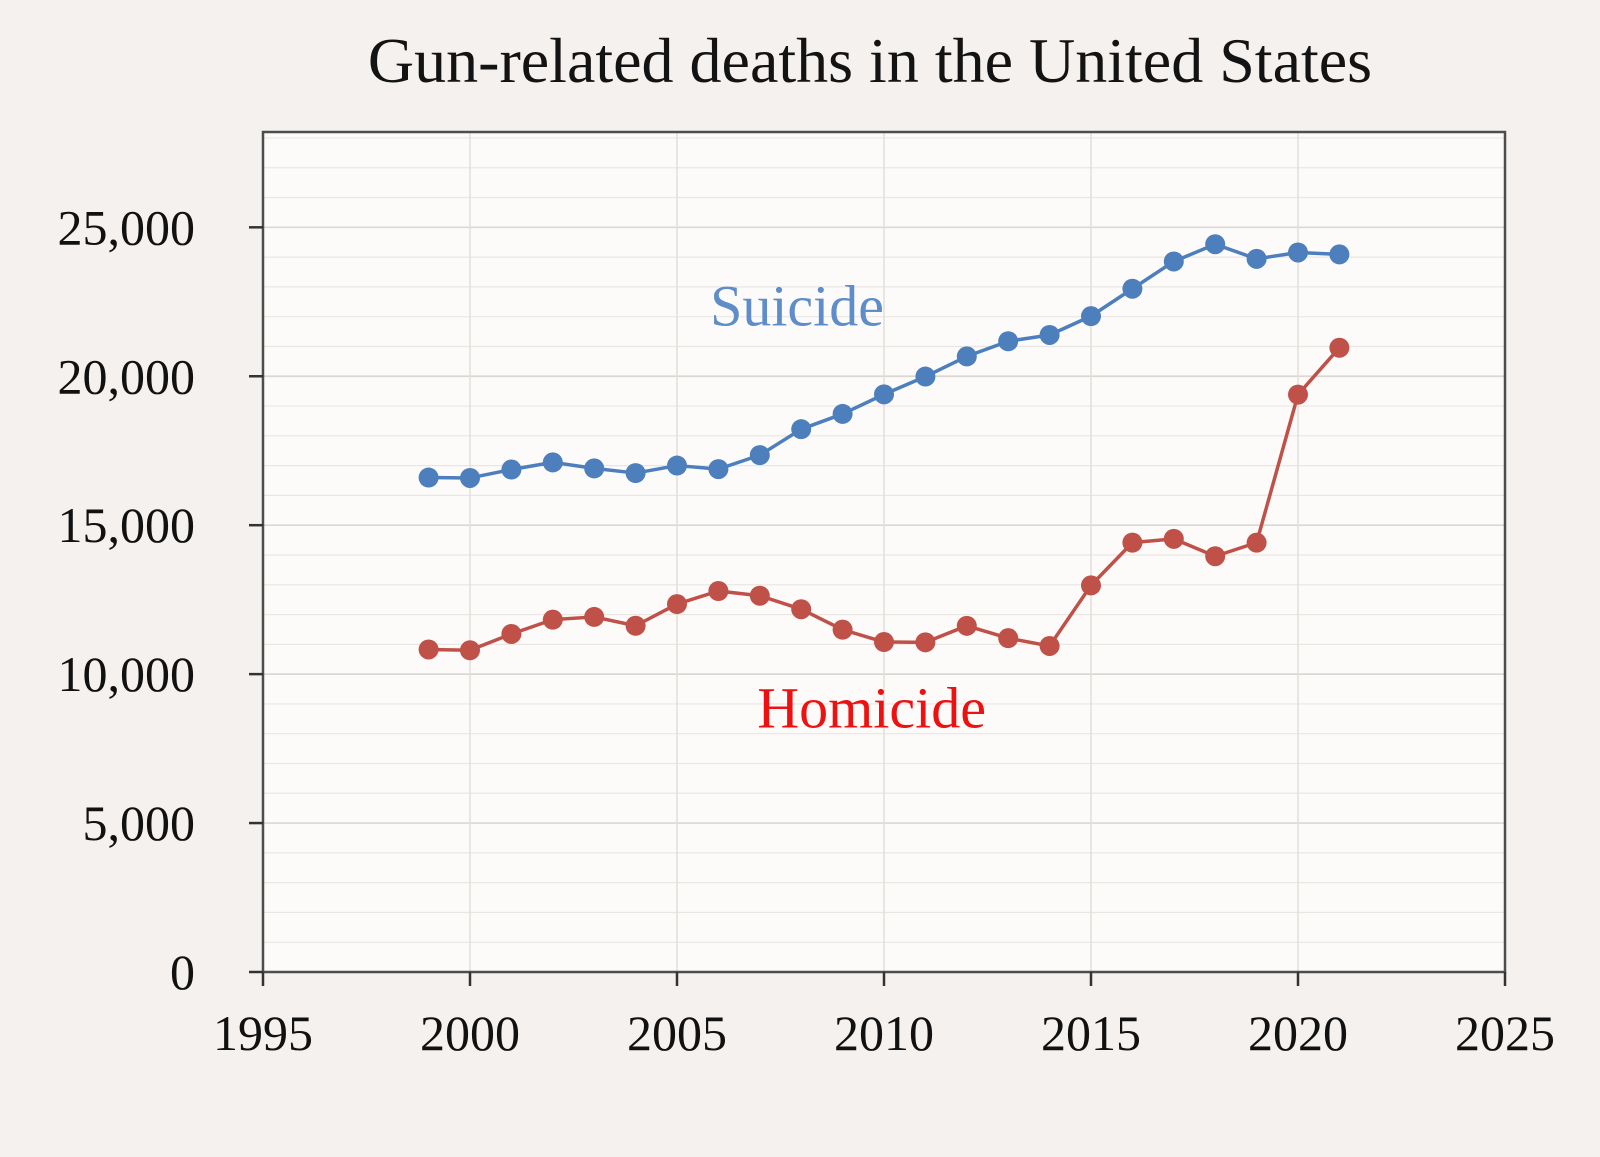 The image size is (1600, 1157). What do you see at coordinates (127, 227) in the screenshot?
I see `y-tick-label: 25,000` at bounding box center [127, 227].